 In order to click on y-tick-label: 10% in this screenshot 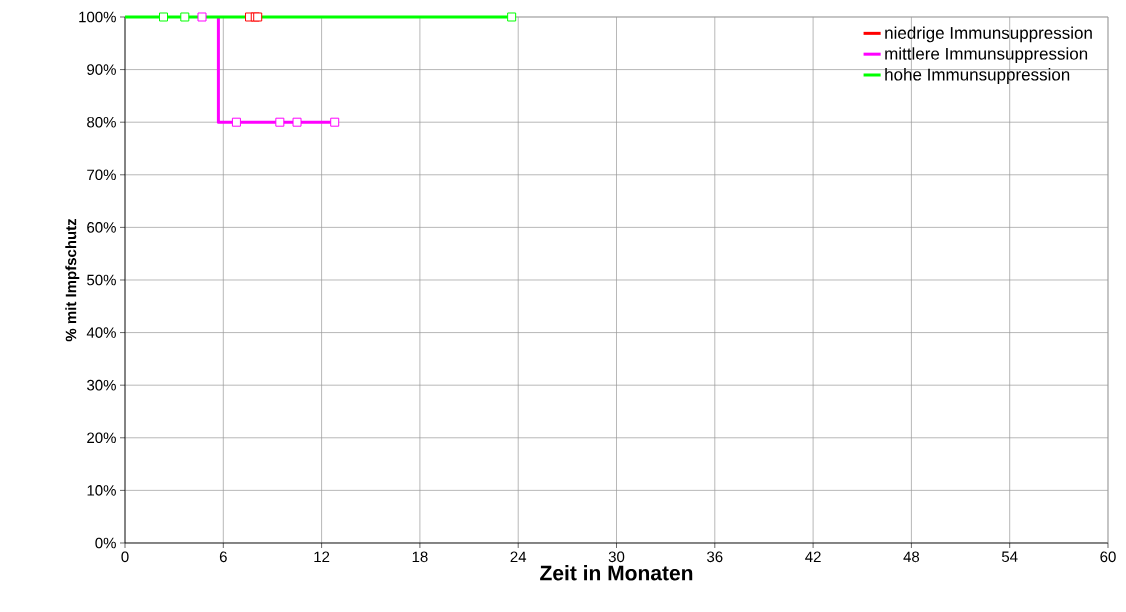, I will do `click(101, 490)`.